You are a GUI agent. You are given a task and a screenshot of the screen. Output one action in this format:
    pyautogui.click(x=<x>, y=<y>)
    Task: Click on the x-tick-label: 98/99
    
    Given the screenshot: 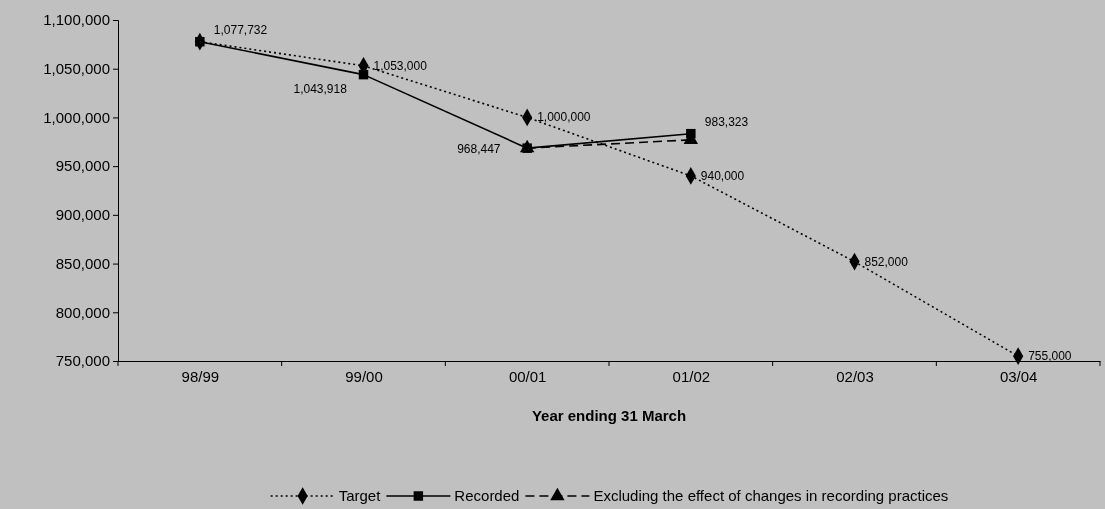 What is the action you would take?
    pyautogui.click(x=200, y=376)
    